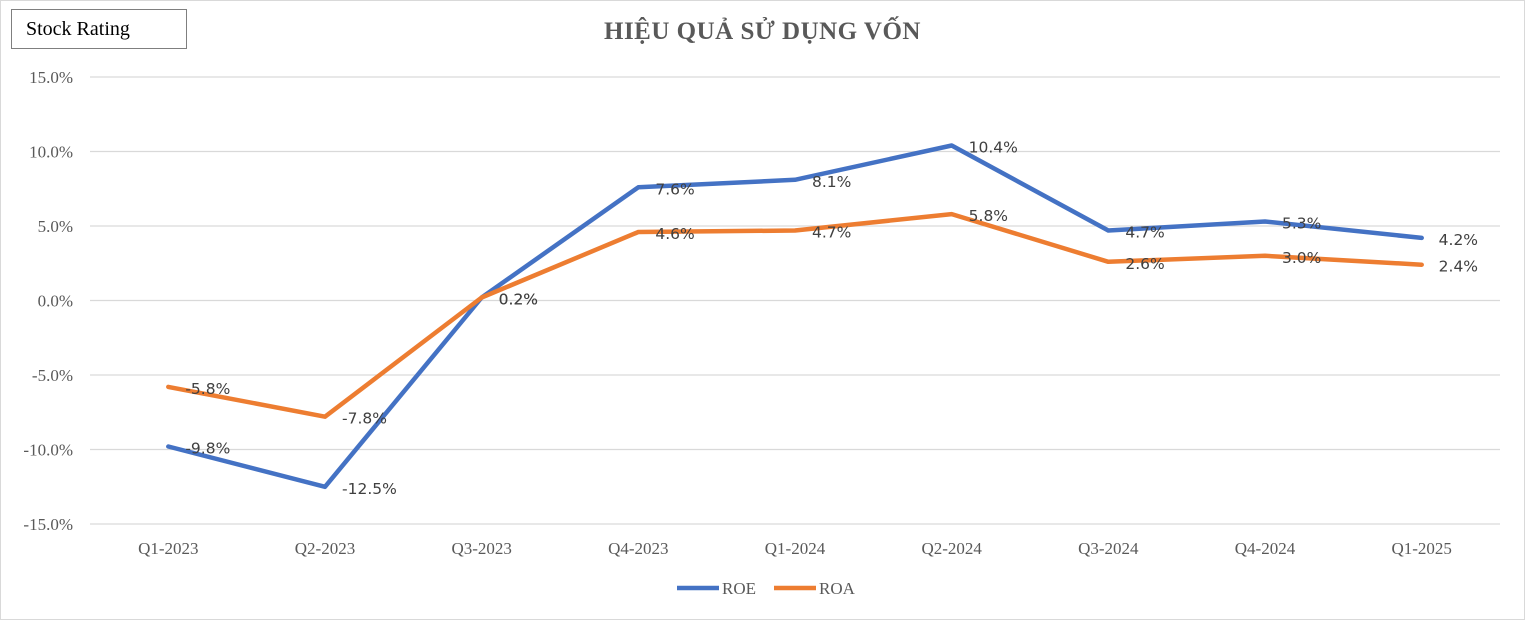 The image size is (1525, 620). I want to click on legend-label-roe: ROE, so click(739, 588).